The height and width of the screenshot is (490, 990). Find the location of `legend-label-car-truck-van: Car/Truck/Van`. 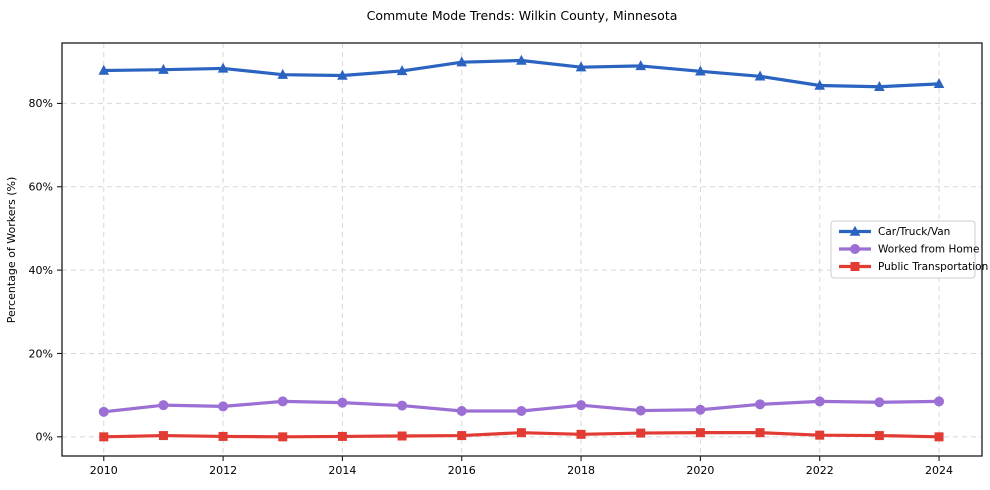

legend-label-car-truck-van: Car/Truck/Van is located at coordinates (914, 232).